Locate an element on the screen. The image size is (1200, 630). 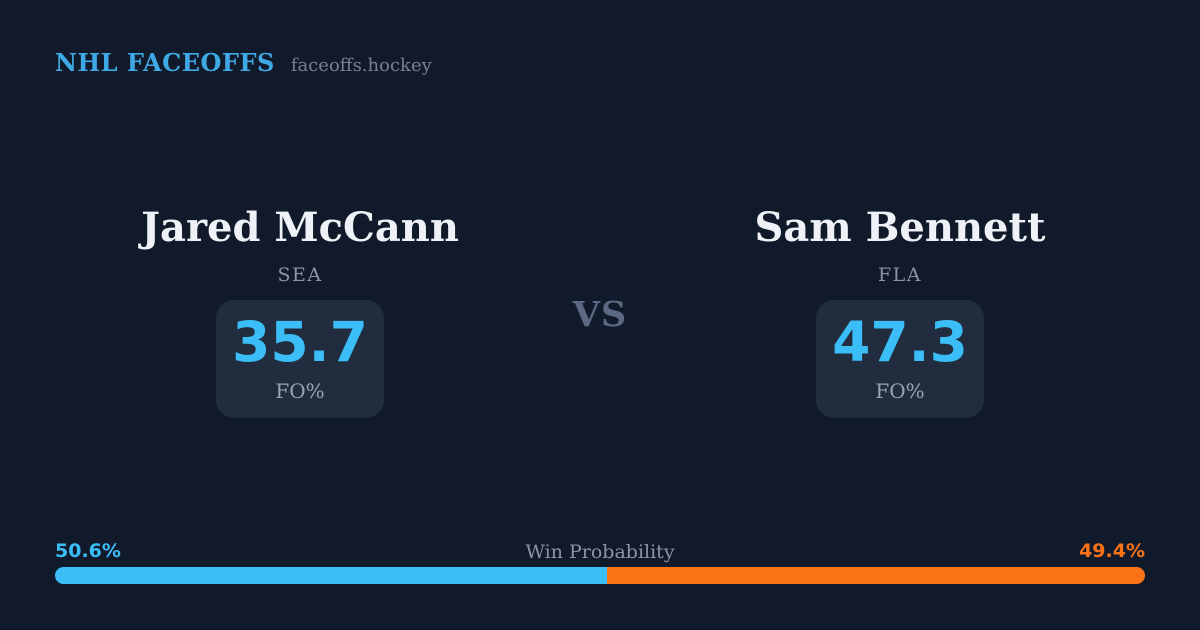
faceoff-stat-box: 35.7 FO% is located at coordinates (300, 359).